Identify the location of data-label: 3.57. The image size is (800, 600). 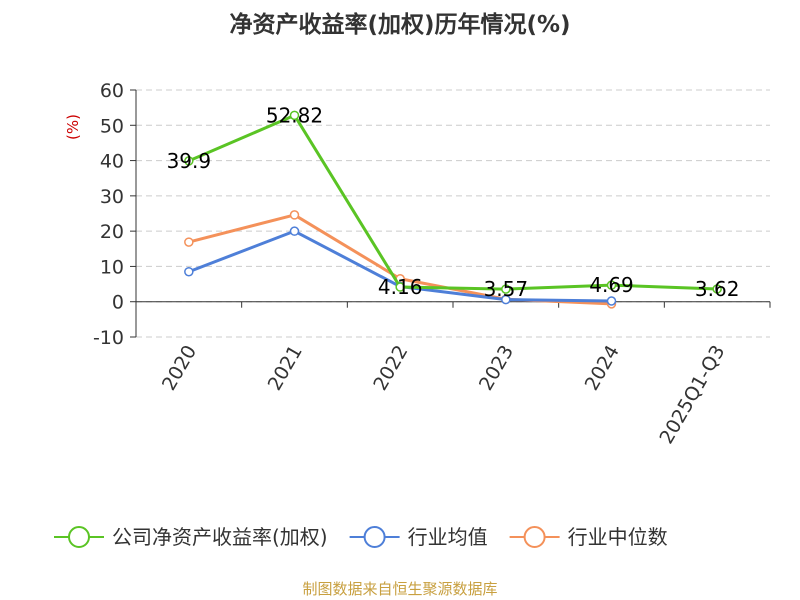
(506, 289).